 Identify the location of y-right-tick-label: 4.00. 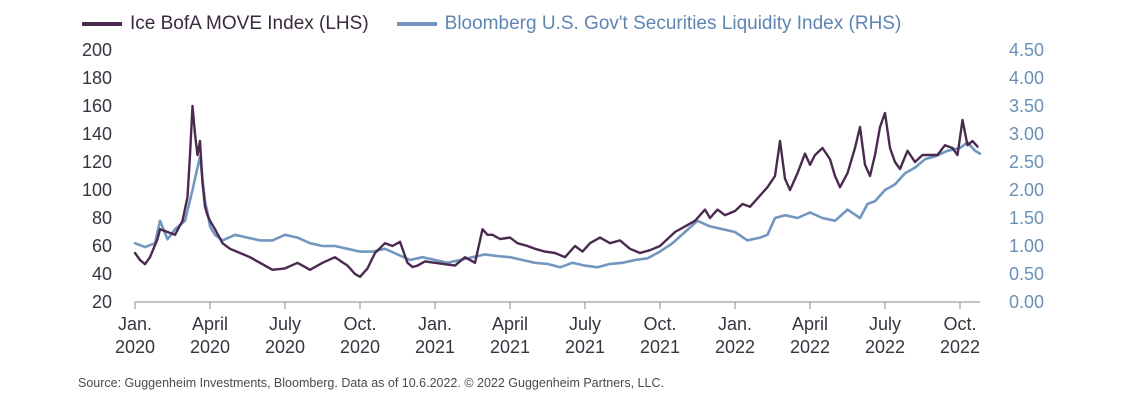
(1026, 78).